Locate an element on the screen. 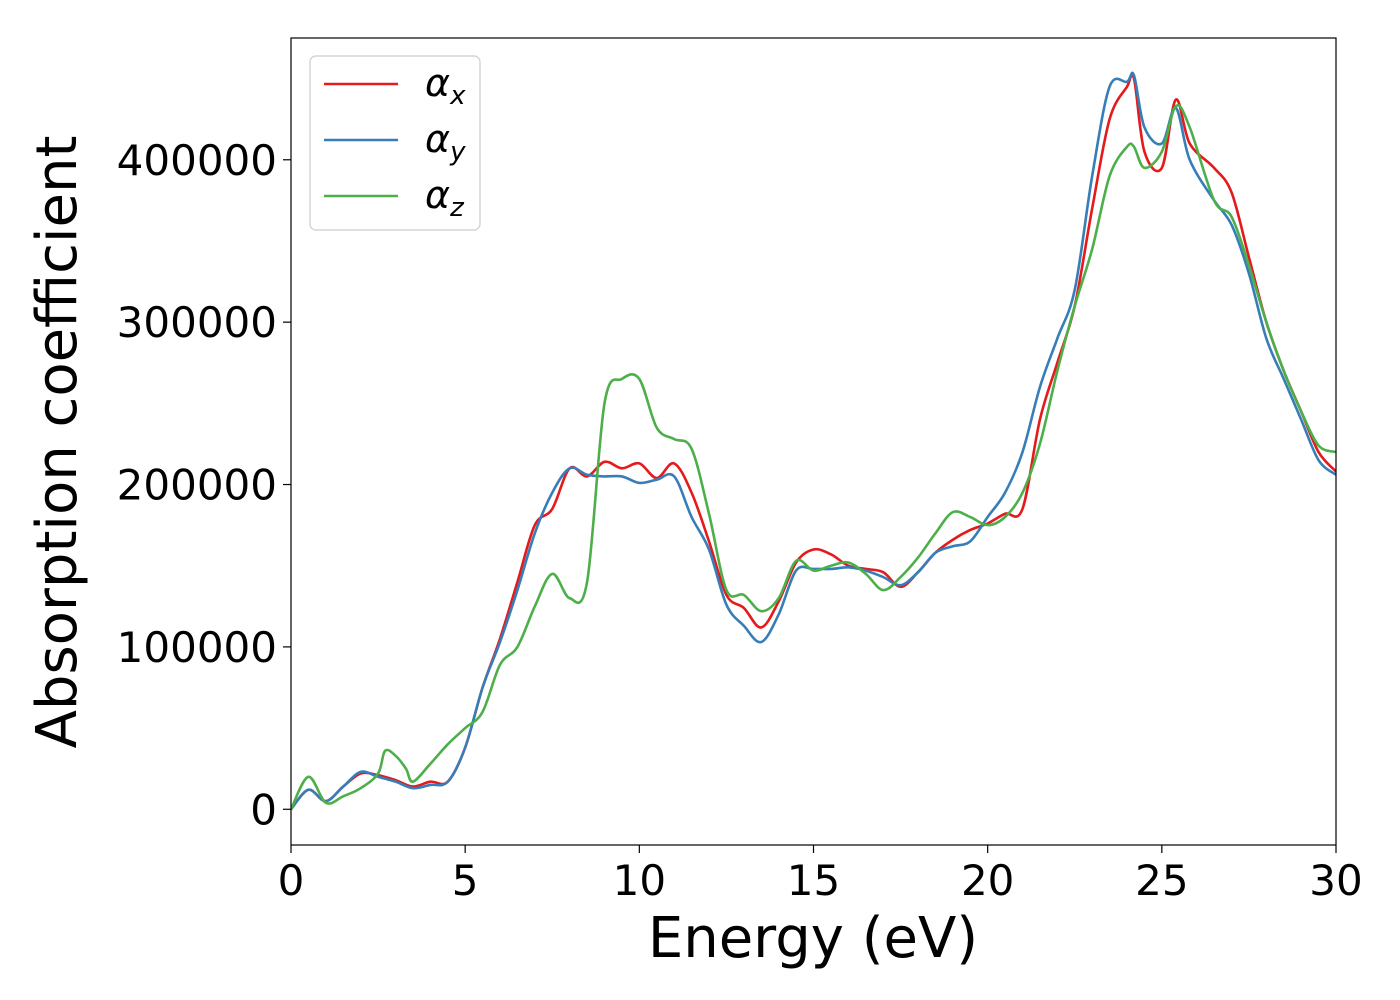  y-tick-label: 400000 is located at coordinates (197, 160).